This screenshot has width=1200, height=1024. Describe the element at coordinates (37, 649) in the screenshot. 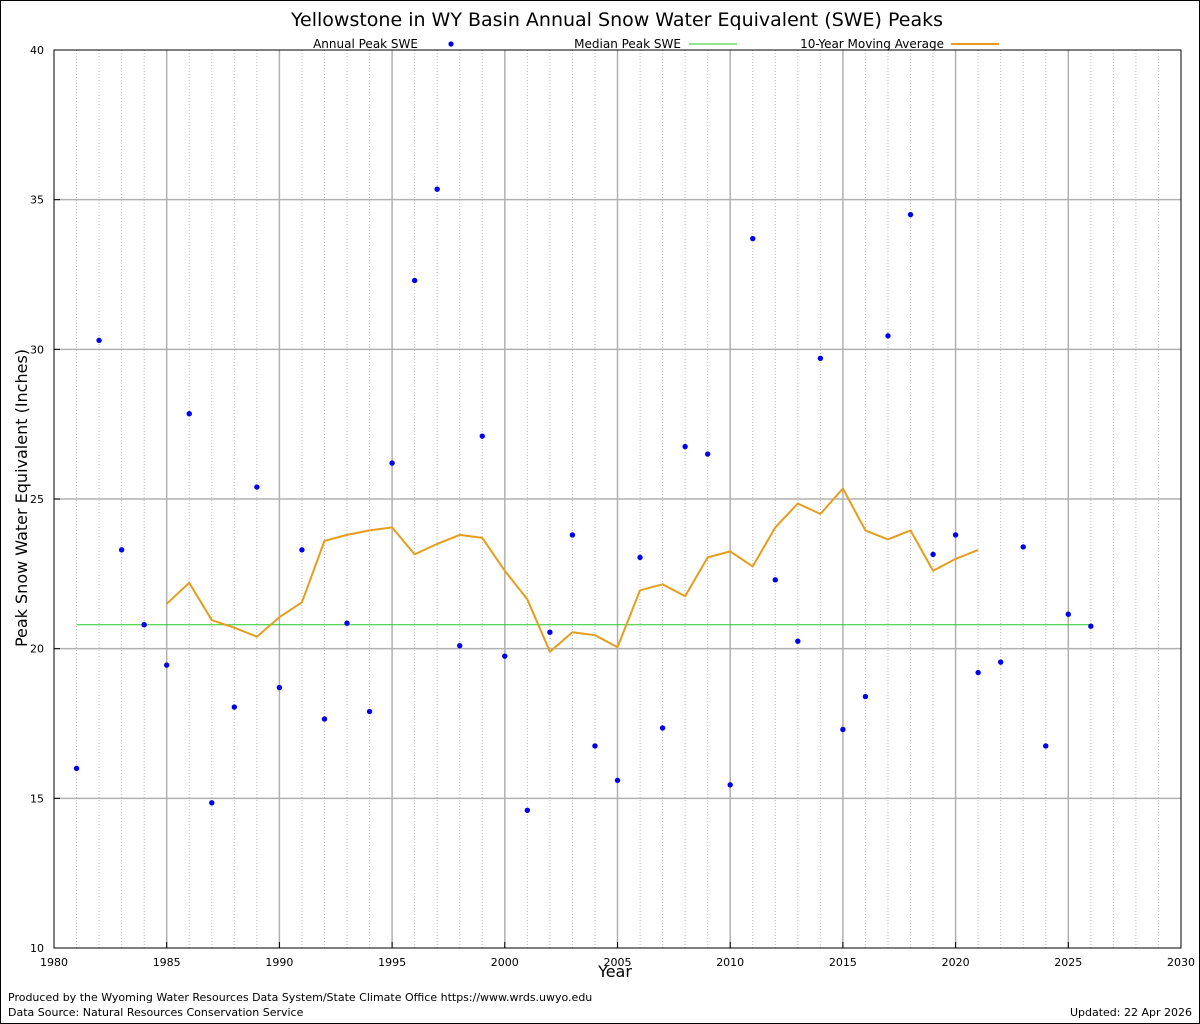

I see `y-tick-label: 20` at that location.